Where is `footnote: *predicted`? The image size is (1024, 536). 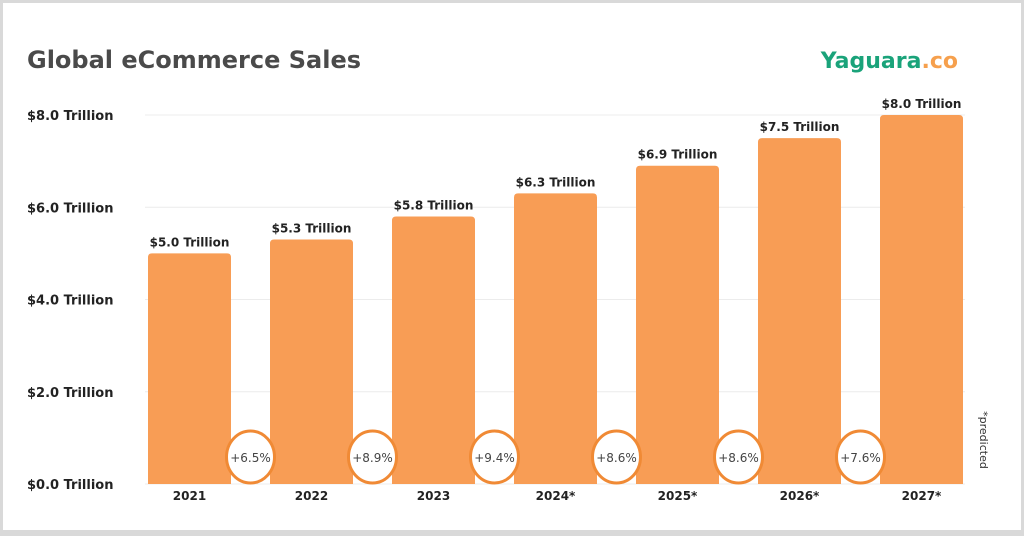 footnote: *predicted is located at coordinates (983, 440).